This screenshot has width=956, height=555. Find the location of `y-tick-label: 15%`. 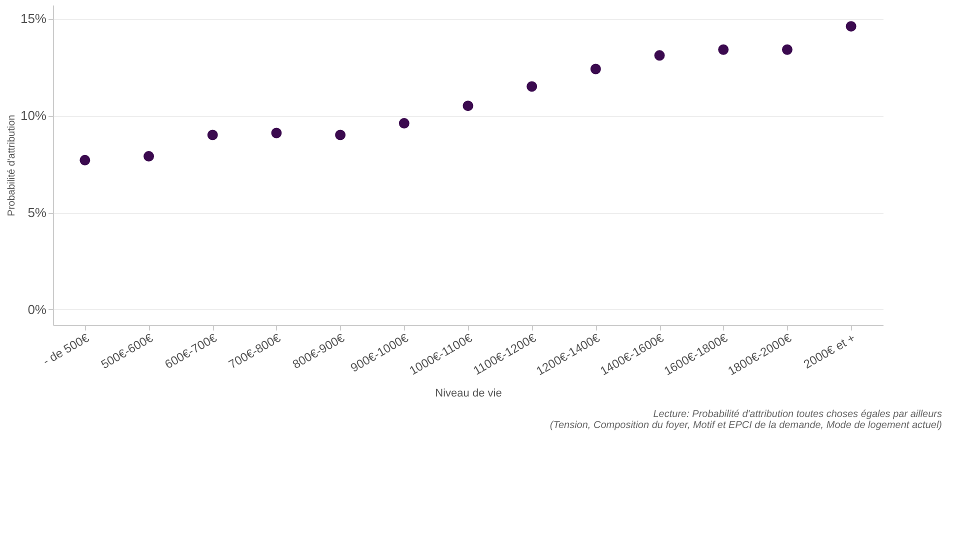

y-tick-label: 15% is located at coordinates (33, 18).